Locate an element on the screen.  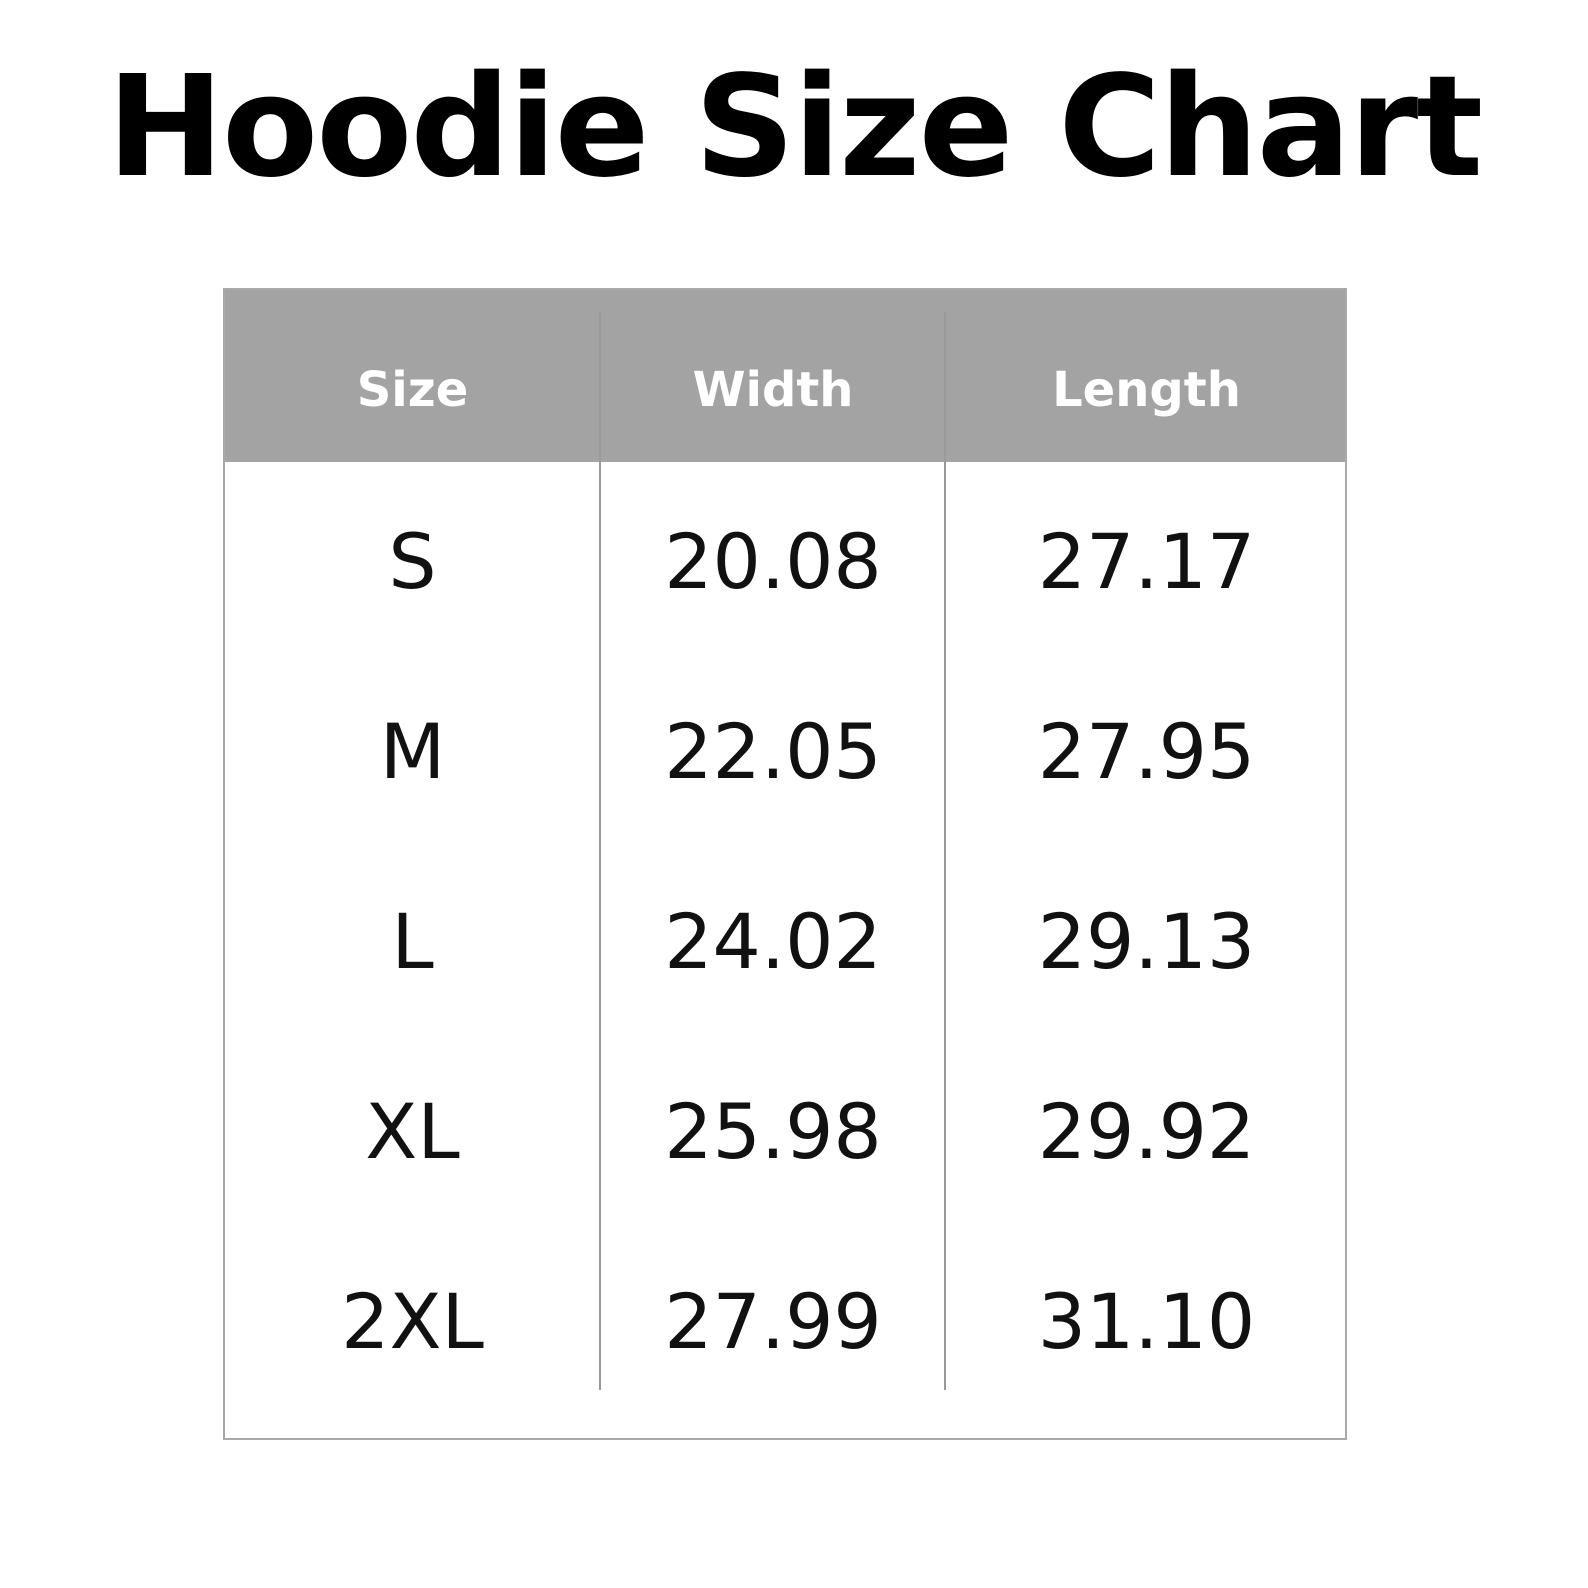
size-cell: S is located at coordinates (412, 561).